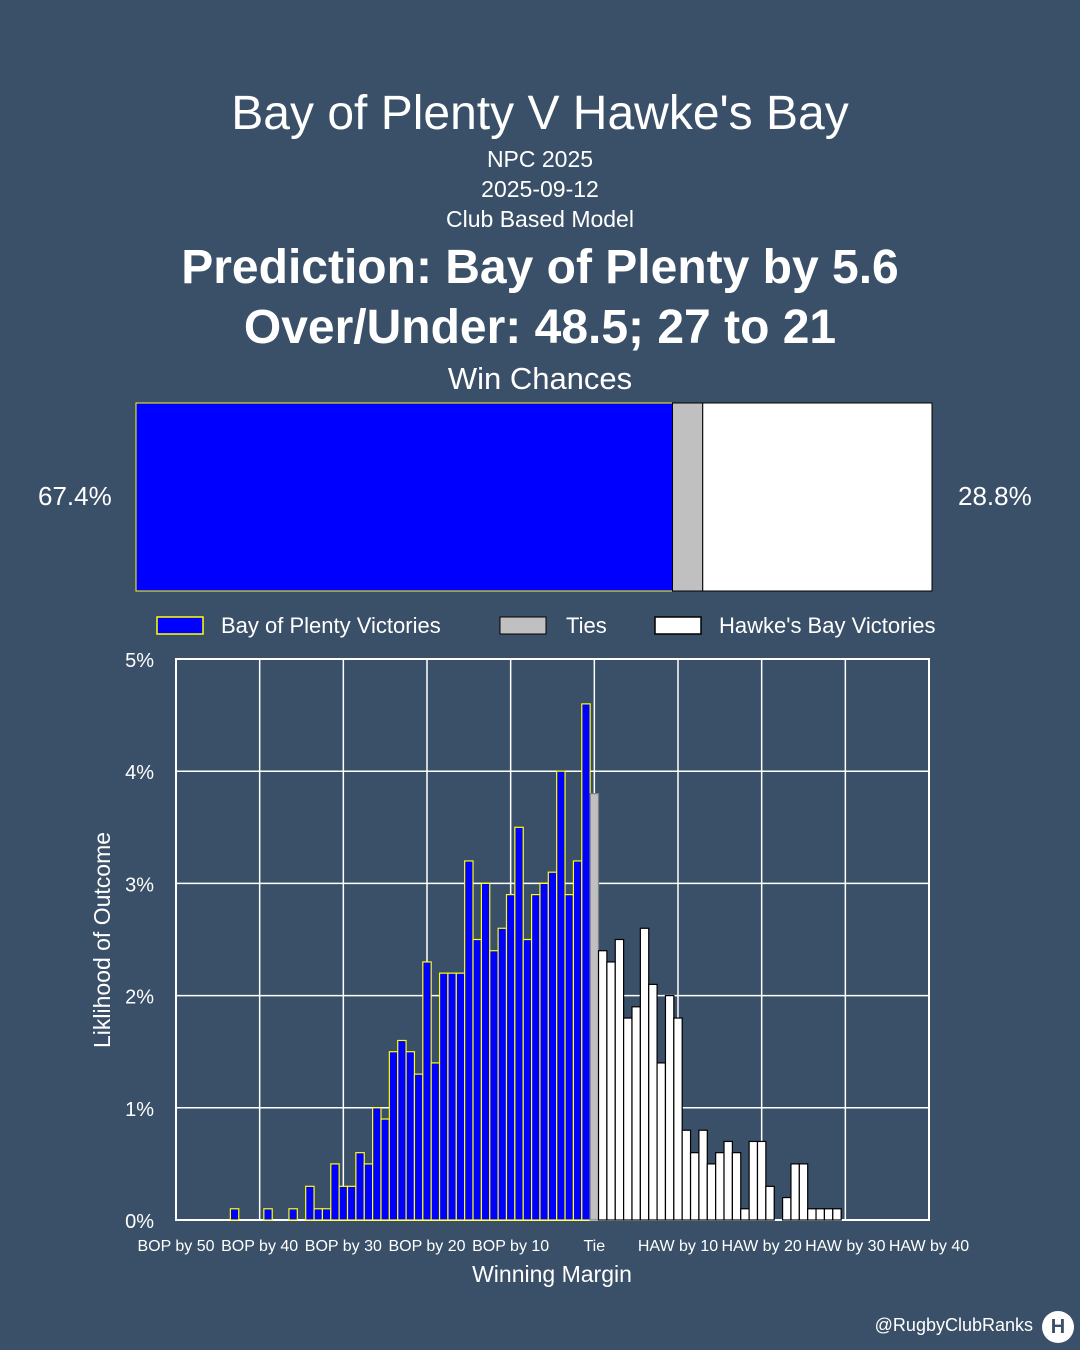 This screenshot has width=1080, height=1350. I want to click on away-win-percent: 28.8%, so click(995, 496).